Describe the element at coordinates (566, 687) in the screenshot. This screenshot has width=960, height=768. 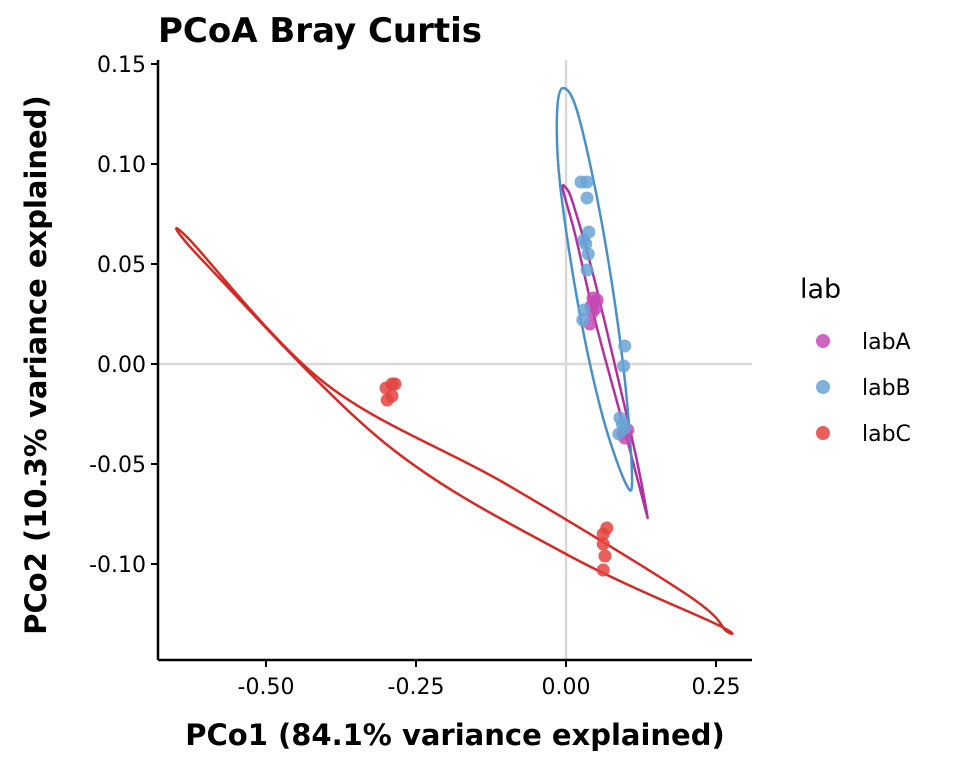
I see `x-tick-label: 0.00` at that location.